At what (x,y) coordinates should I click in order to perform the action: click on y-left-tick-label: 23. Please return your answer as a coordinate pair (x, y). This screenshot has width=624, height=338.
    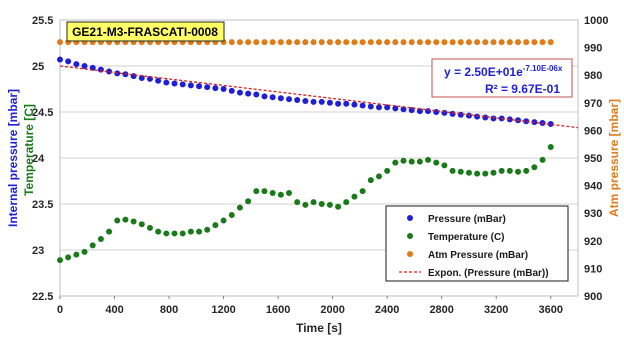
    Looking at the image, I should click on (38, 251).